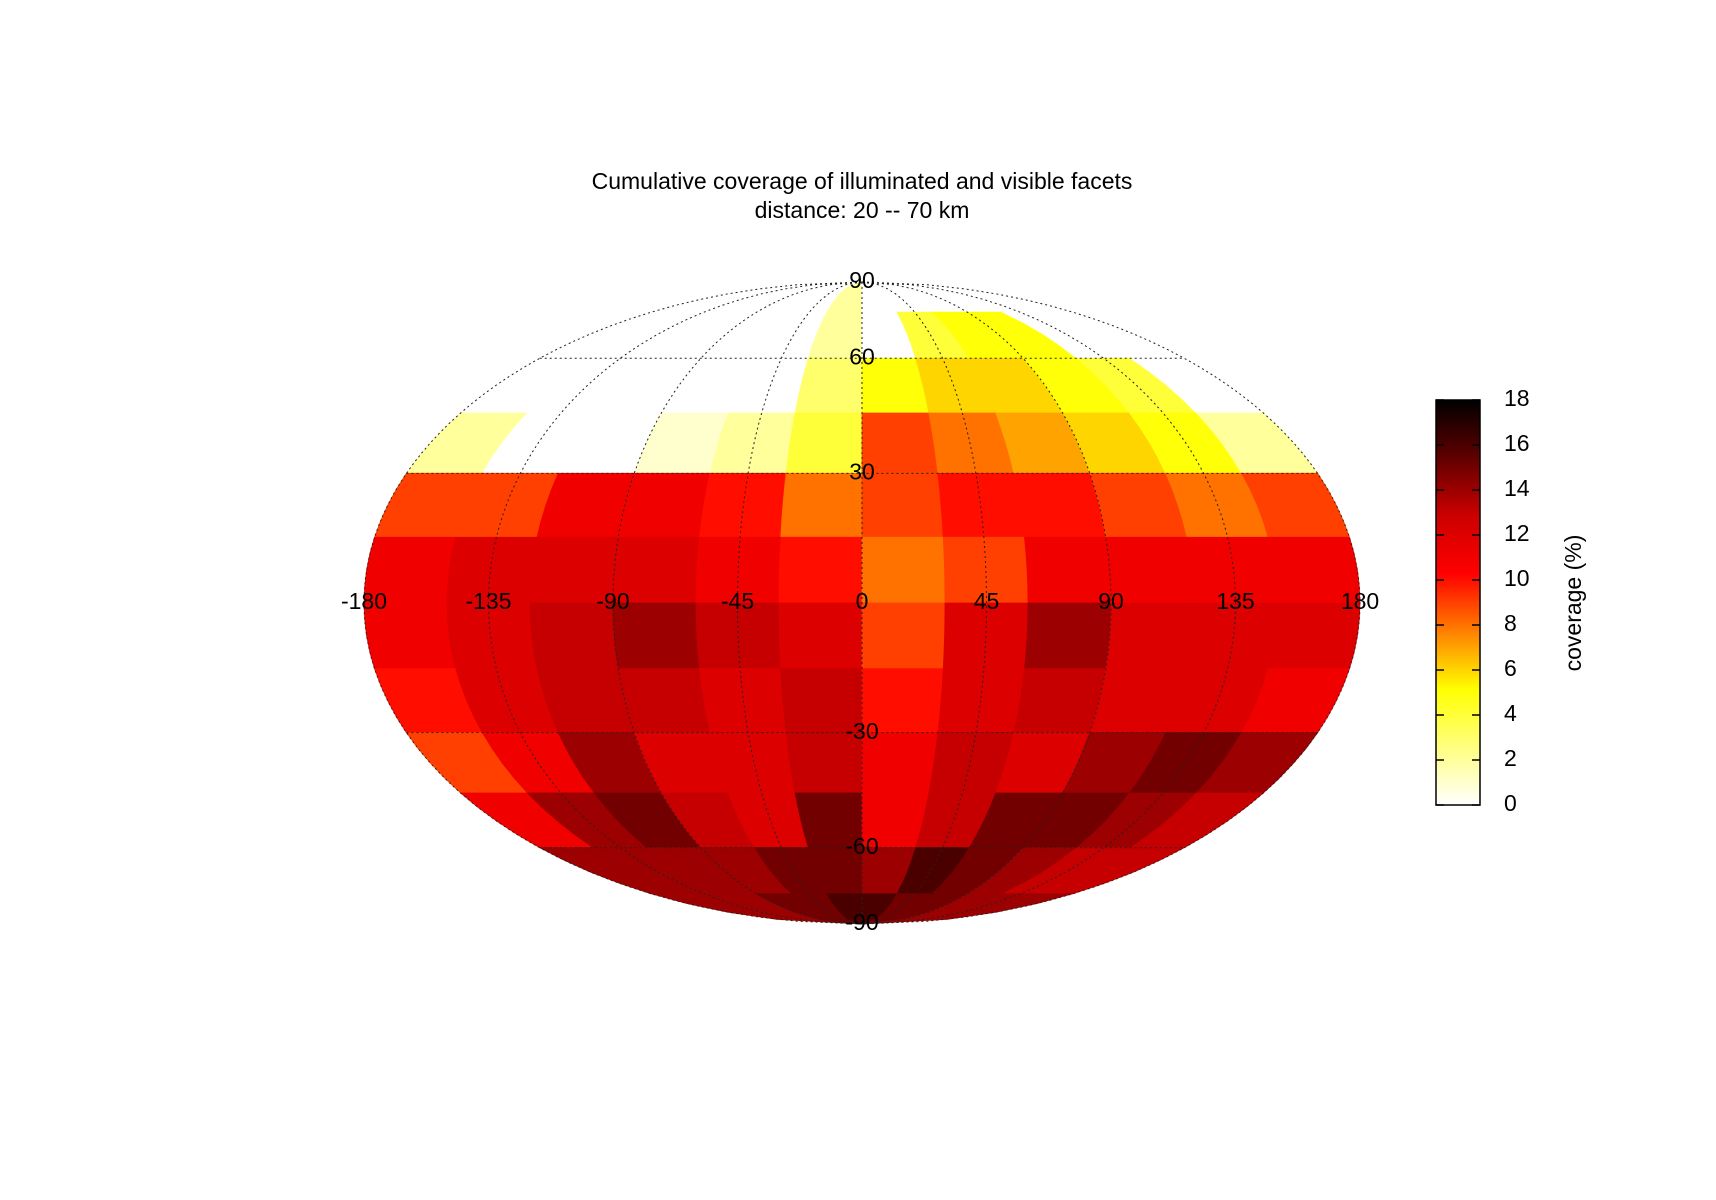 This screenshot has width=1716, height=1200. I want to click on colorbar-tick-label: 0, so click(1510, 803).